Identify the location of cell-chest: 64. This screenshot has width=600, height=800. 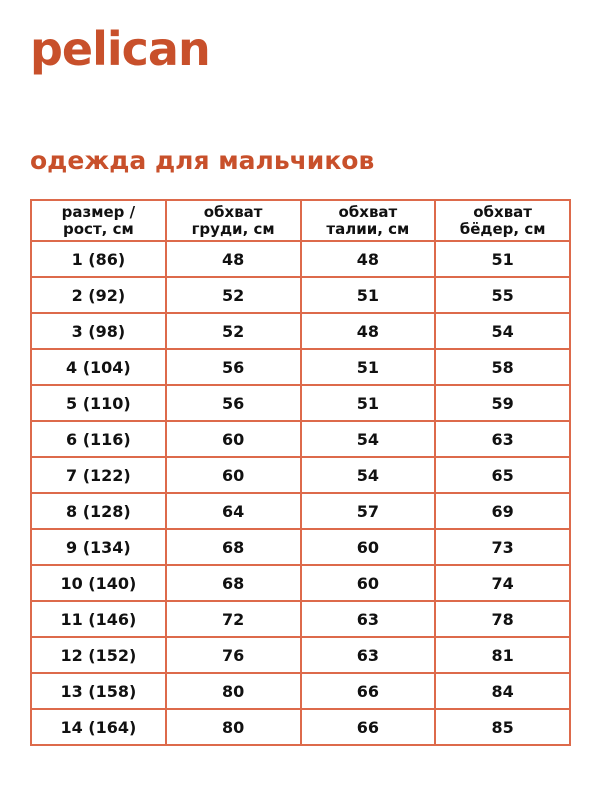
(233, 511).